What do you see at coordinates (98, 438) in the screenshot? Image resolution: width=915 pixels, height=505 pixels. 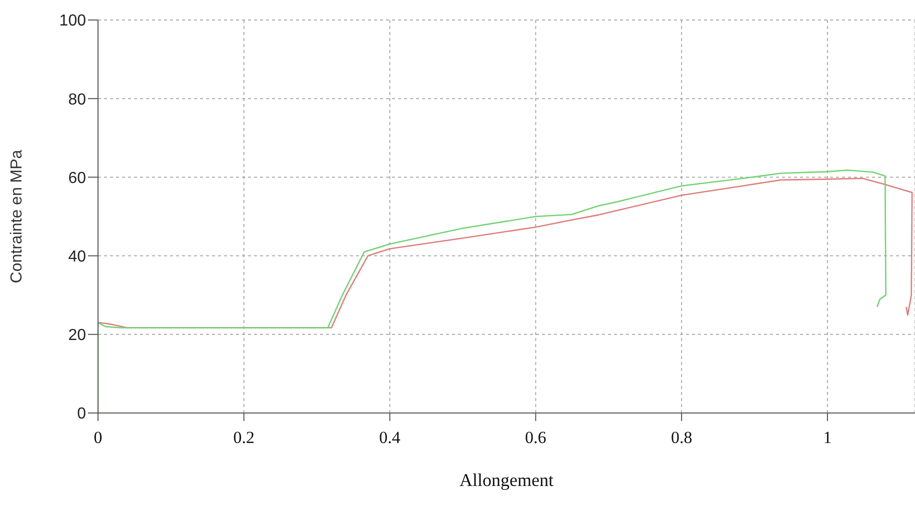 I see `x-tick-label: 0` at bounding box center [98, 438].